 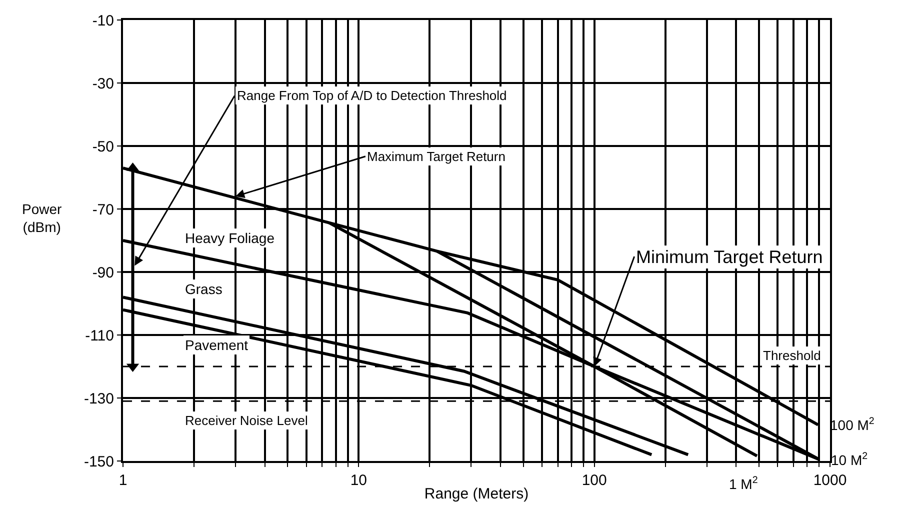 I want to click on x-tick-label: 100, so click(x=594, y=480).